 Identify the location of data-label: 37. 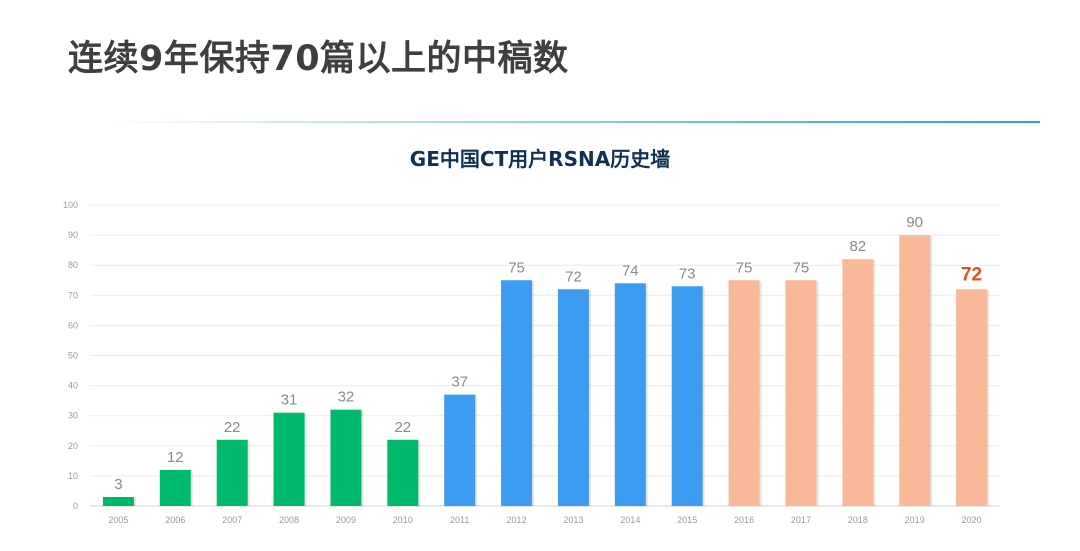
(459, 382).